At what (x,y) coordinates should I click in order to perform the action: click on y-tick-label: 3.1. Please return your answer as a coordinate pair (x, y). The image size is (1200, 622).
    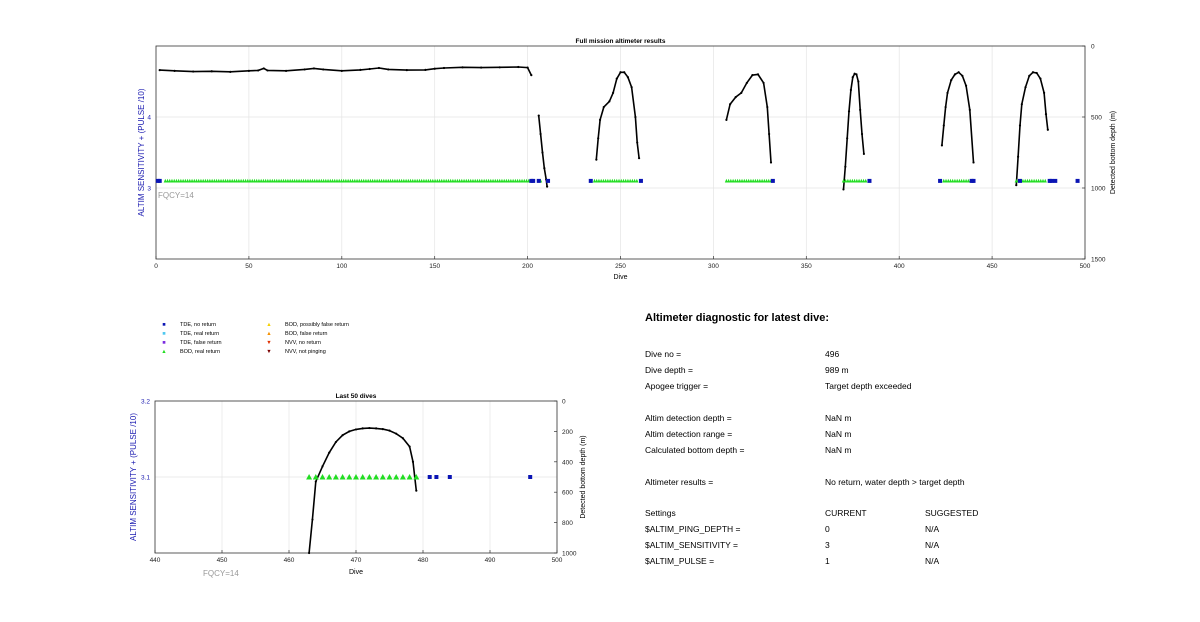
    Looking at the image, I should click on (145, 478).